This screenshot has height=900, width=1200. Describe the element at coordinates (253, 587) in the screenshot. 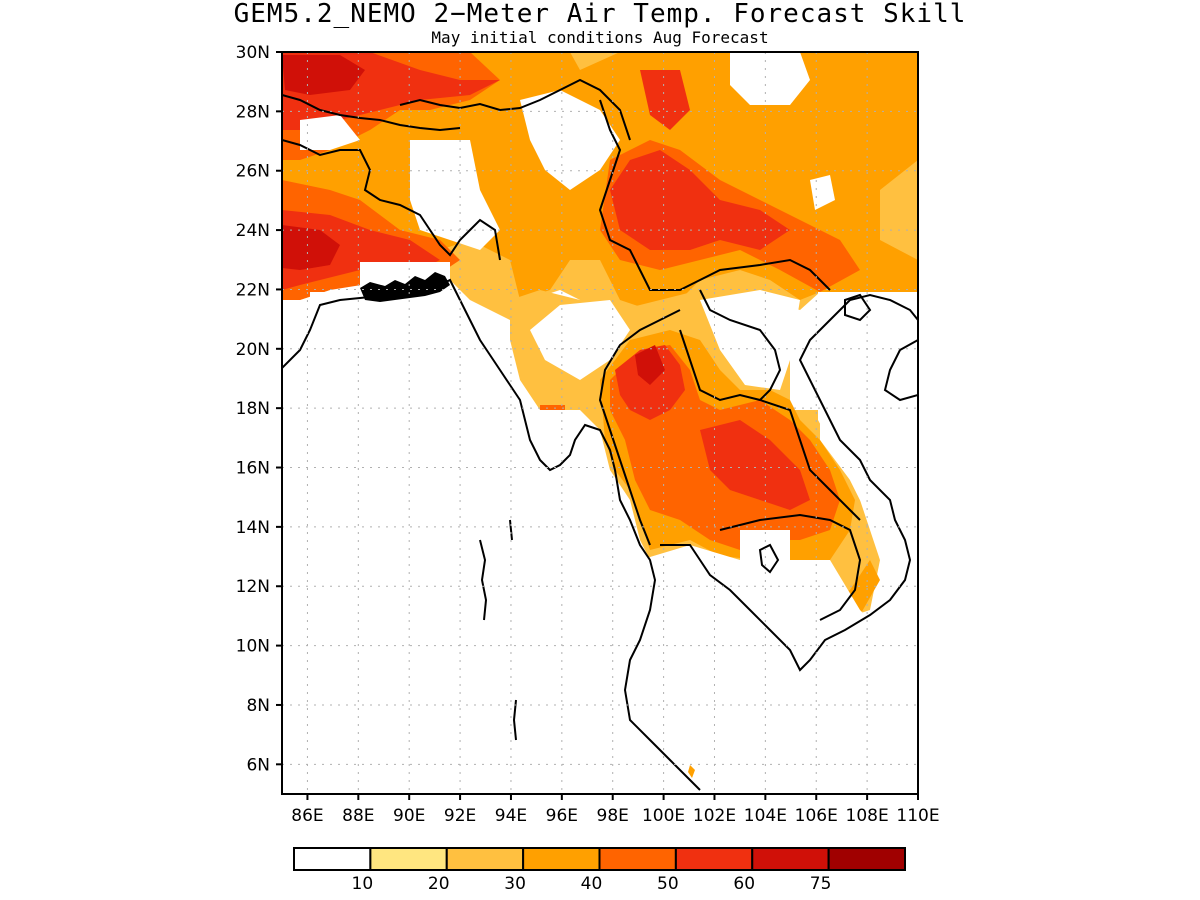

I see `lat-tick-label: 12N` at that location.